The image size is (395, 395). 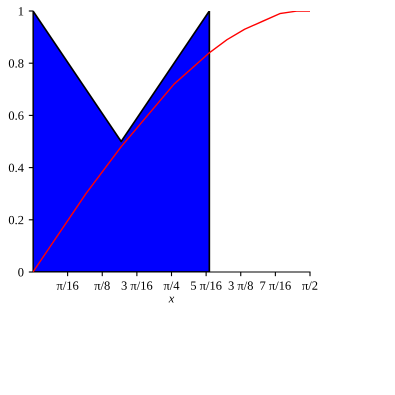 I want to click on x-tick-label: 7 π/16, so click(x=275, y=285).